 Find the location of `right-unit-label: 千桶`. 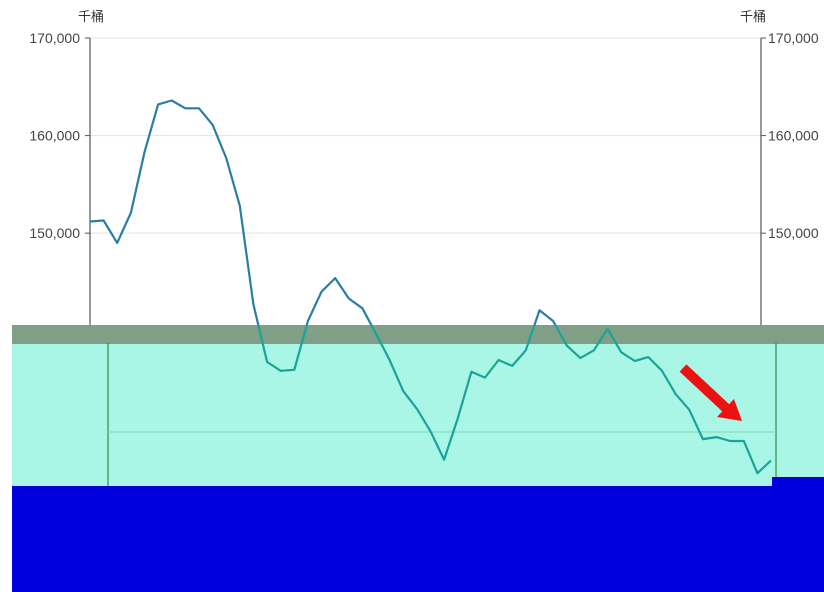

right-unit-label: 千桶 is located at coordinates (753, 16).